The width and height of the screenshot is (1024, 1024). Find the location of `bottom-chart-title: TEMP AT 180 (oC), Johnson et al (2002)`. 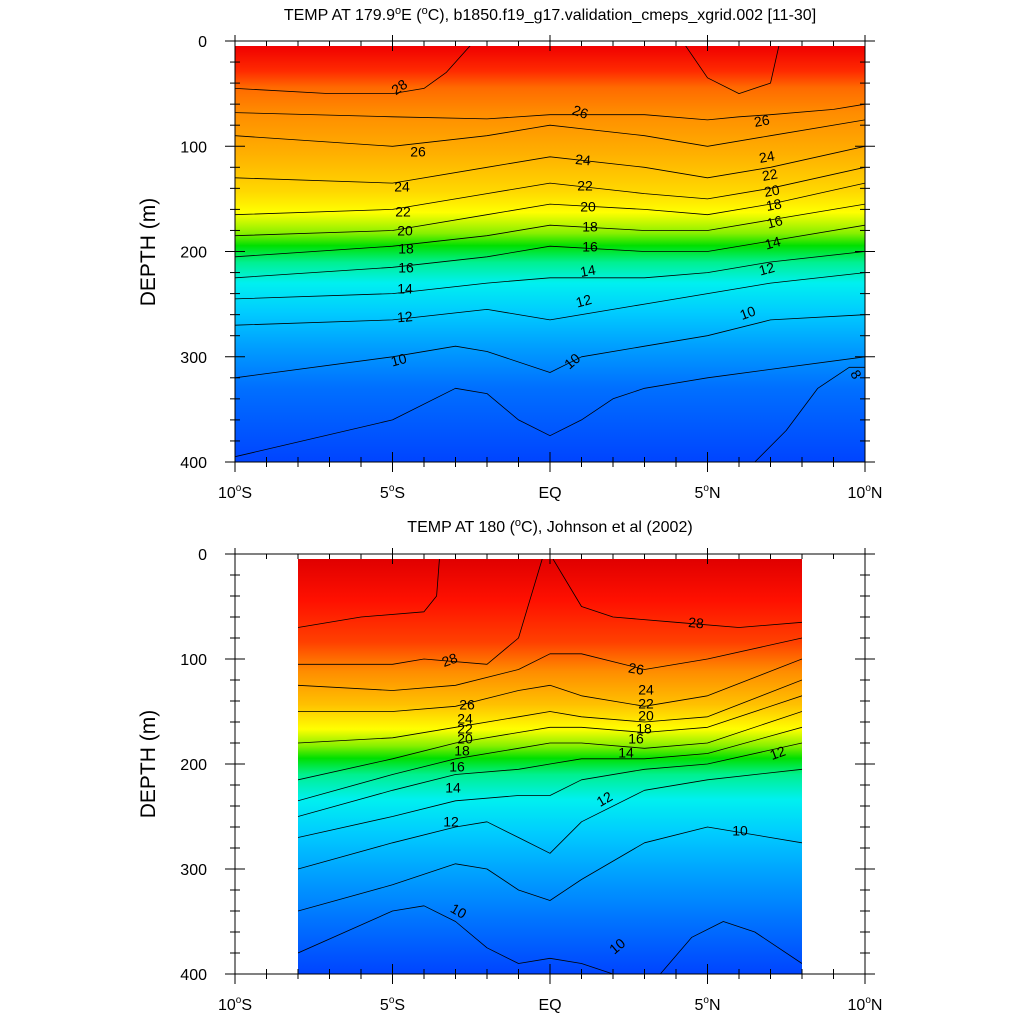

bottom-chart-title: TEMP AT 180 (oC), Johnson et al (2002) is located at coordinates (549, 526).